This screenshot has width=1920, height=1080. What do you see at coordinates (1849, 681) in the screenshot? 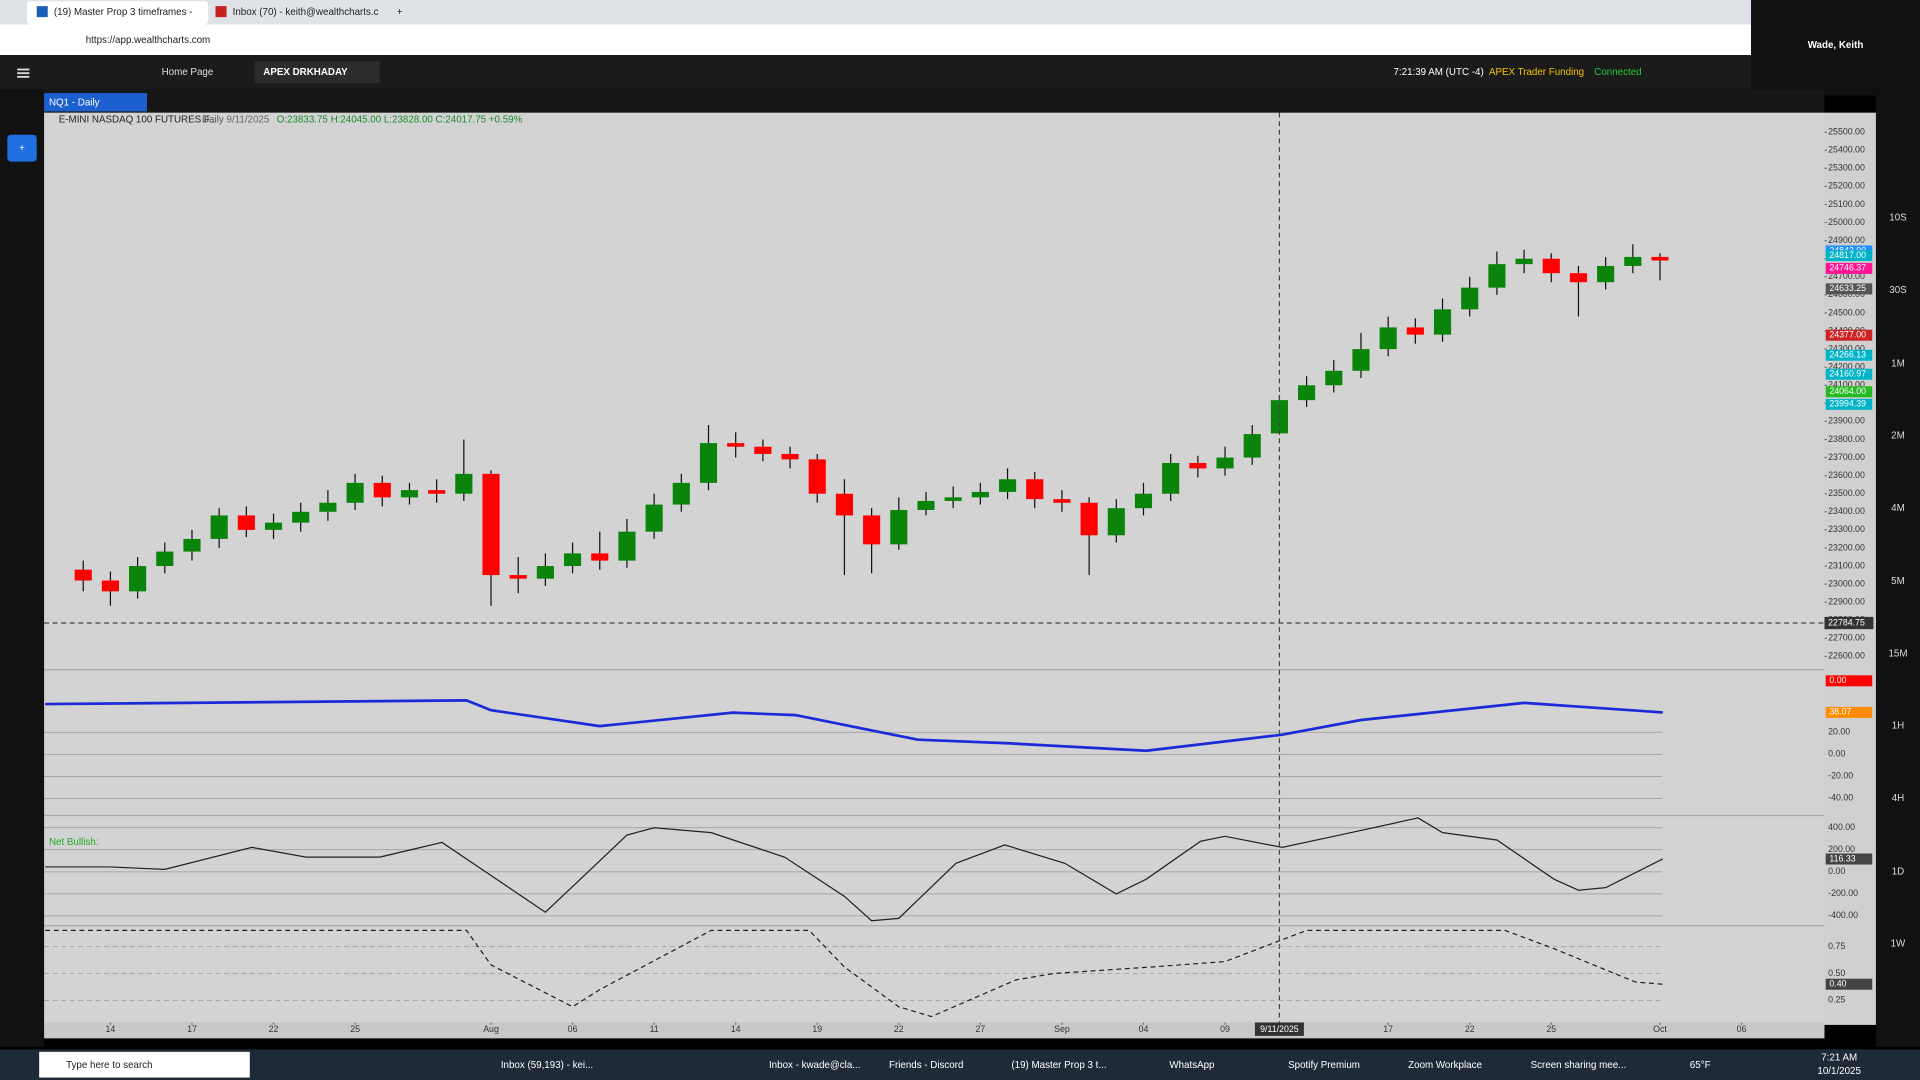
I see `signal-badge` at bounding box center [1849, 681].